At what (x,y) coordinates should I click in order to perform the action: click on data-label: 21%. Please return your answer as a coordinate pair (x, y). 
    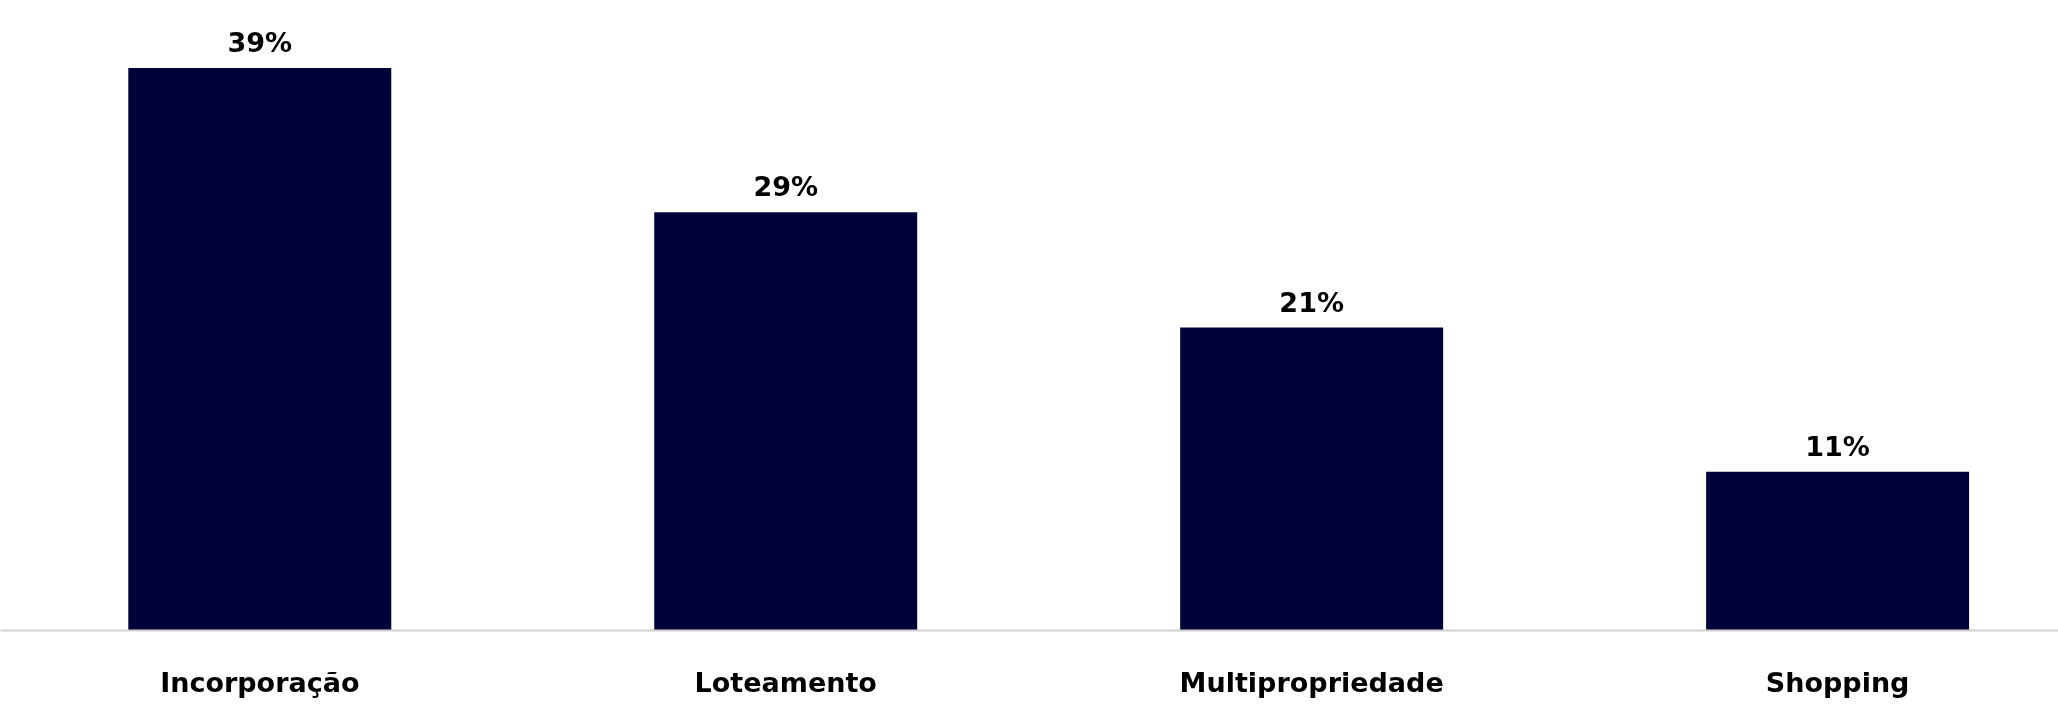
    Looking at the image, I should click on (1311, 302).